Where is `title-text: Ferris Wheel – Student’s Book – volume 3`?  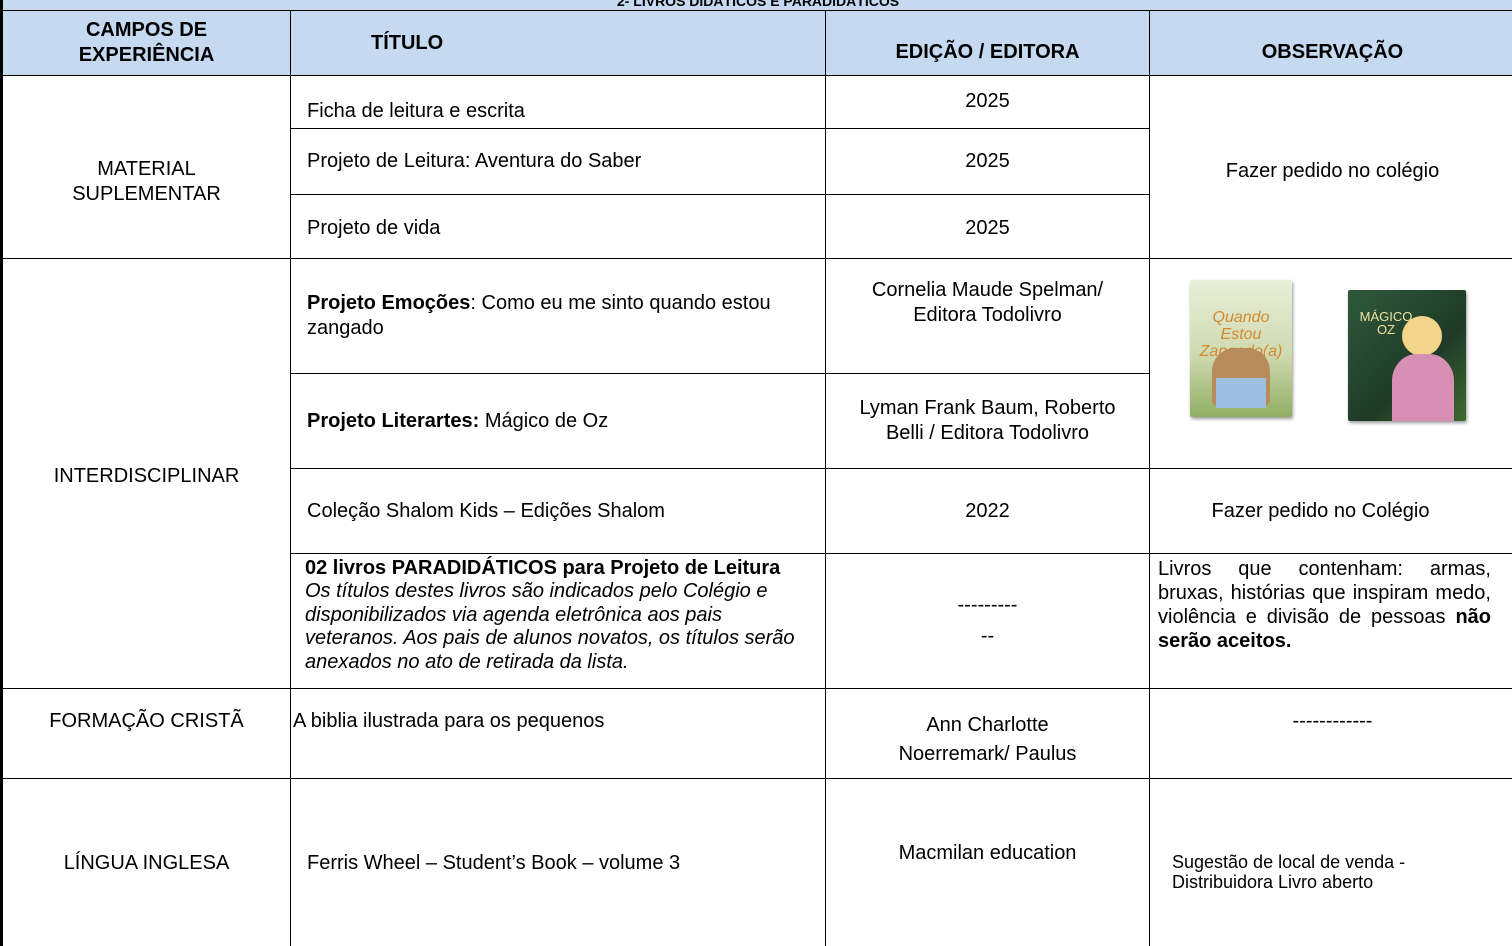
title-text: Ferris Wheel – Student’s Book – volume 3 is located at coordinates (494, 862).